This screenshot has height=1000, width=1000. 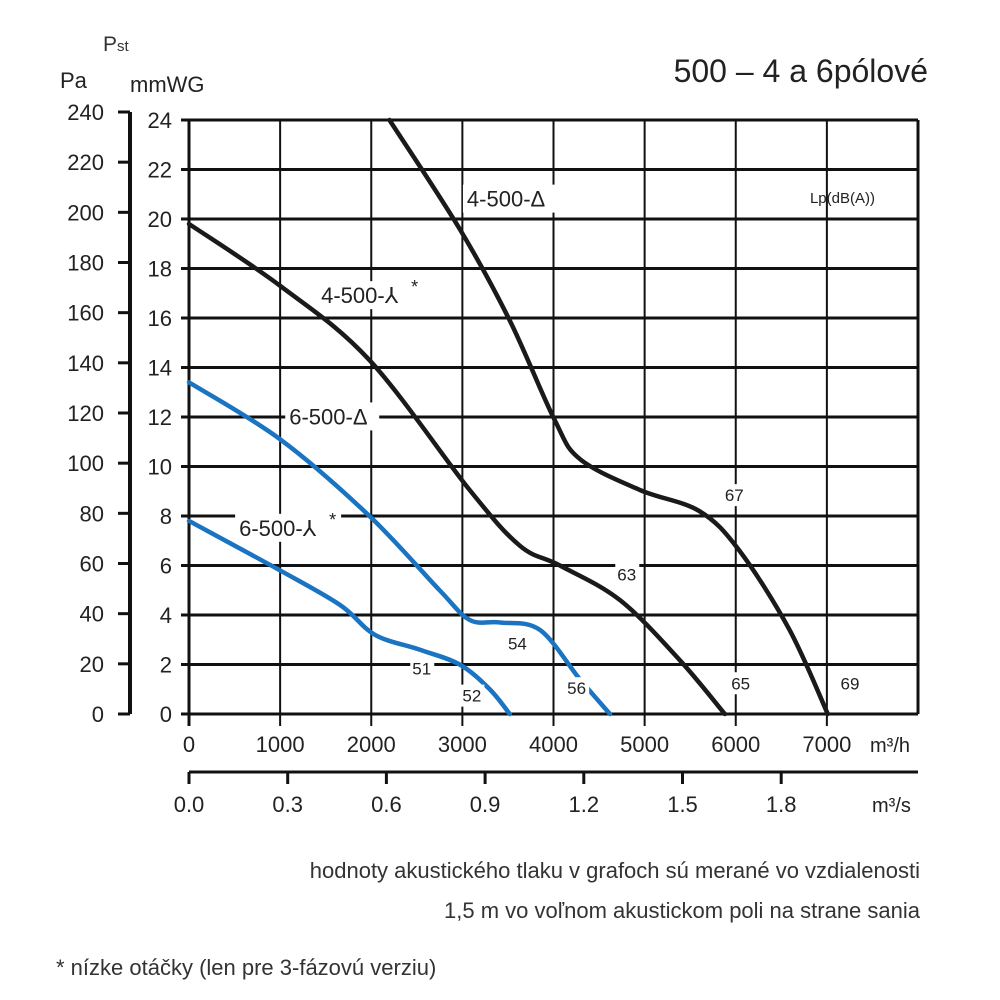 What do you see at coordinates (553, 744) in the screenshot?
I see `x-tick-label-m3h: 4000` at bounding box center [553, 744].